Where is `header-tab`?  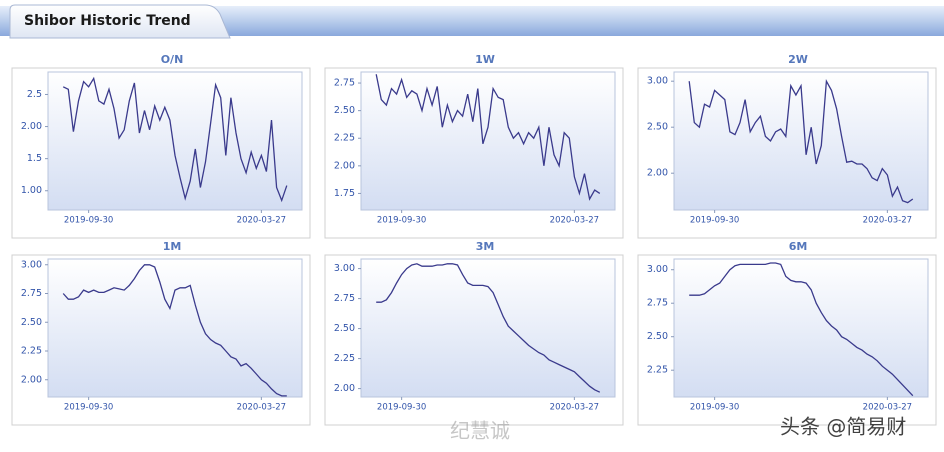
header-tab is located at coordinates (120, 21).